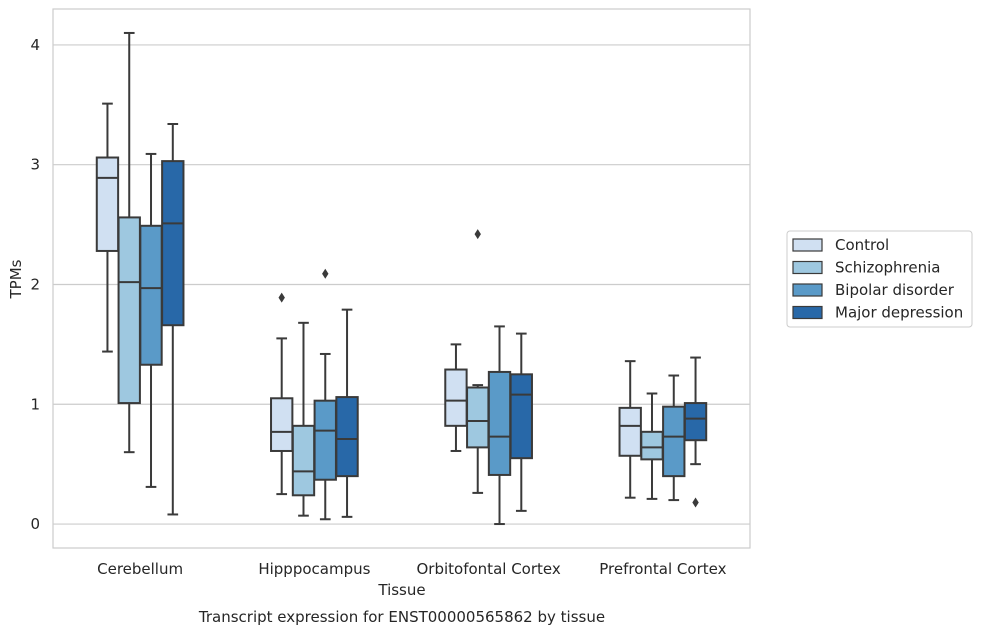 The width and height of the screenshot is (983, 634). Describe the element at coordinates (489, 569) in the screenshot. I see `x-tick-label: Orbitofontal Cortex` at that location.